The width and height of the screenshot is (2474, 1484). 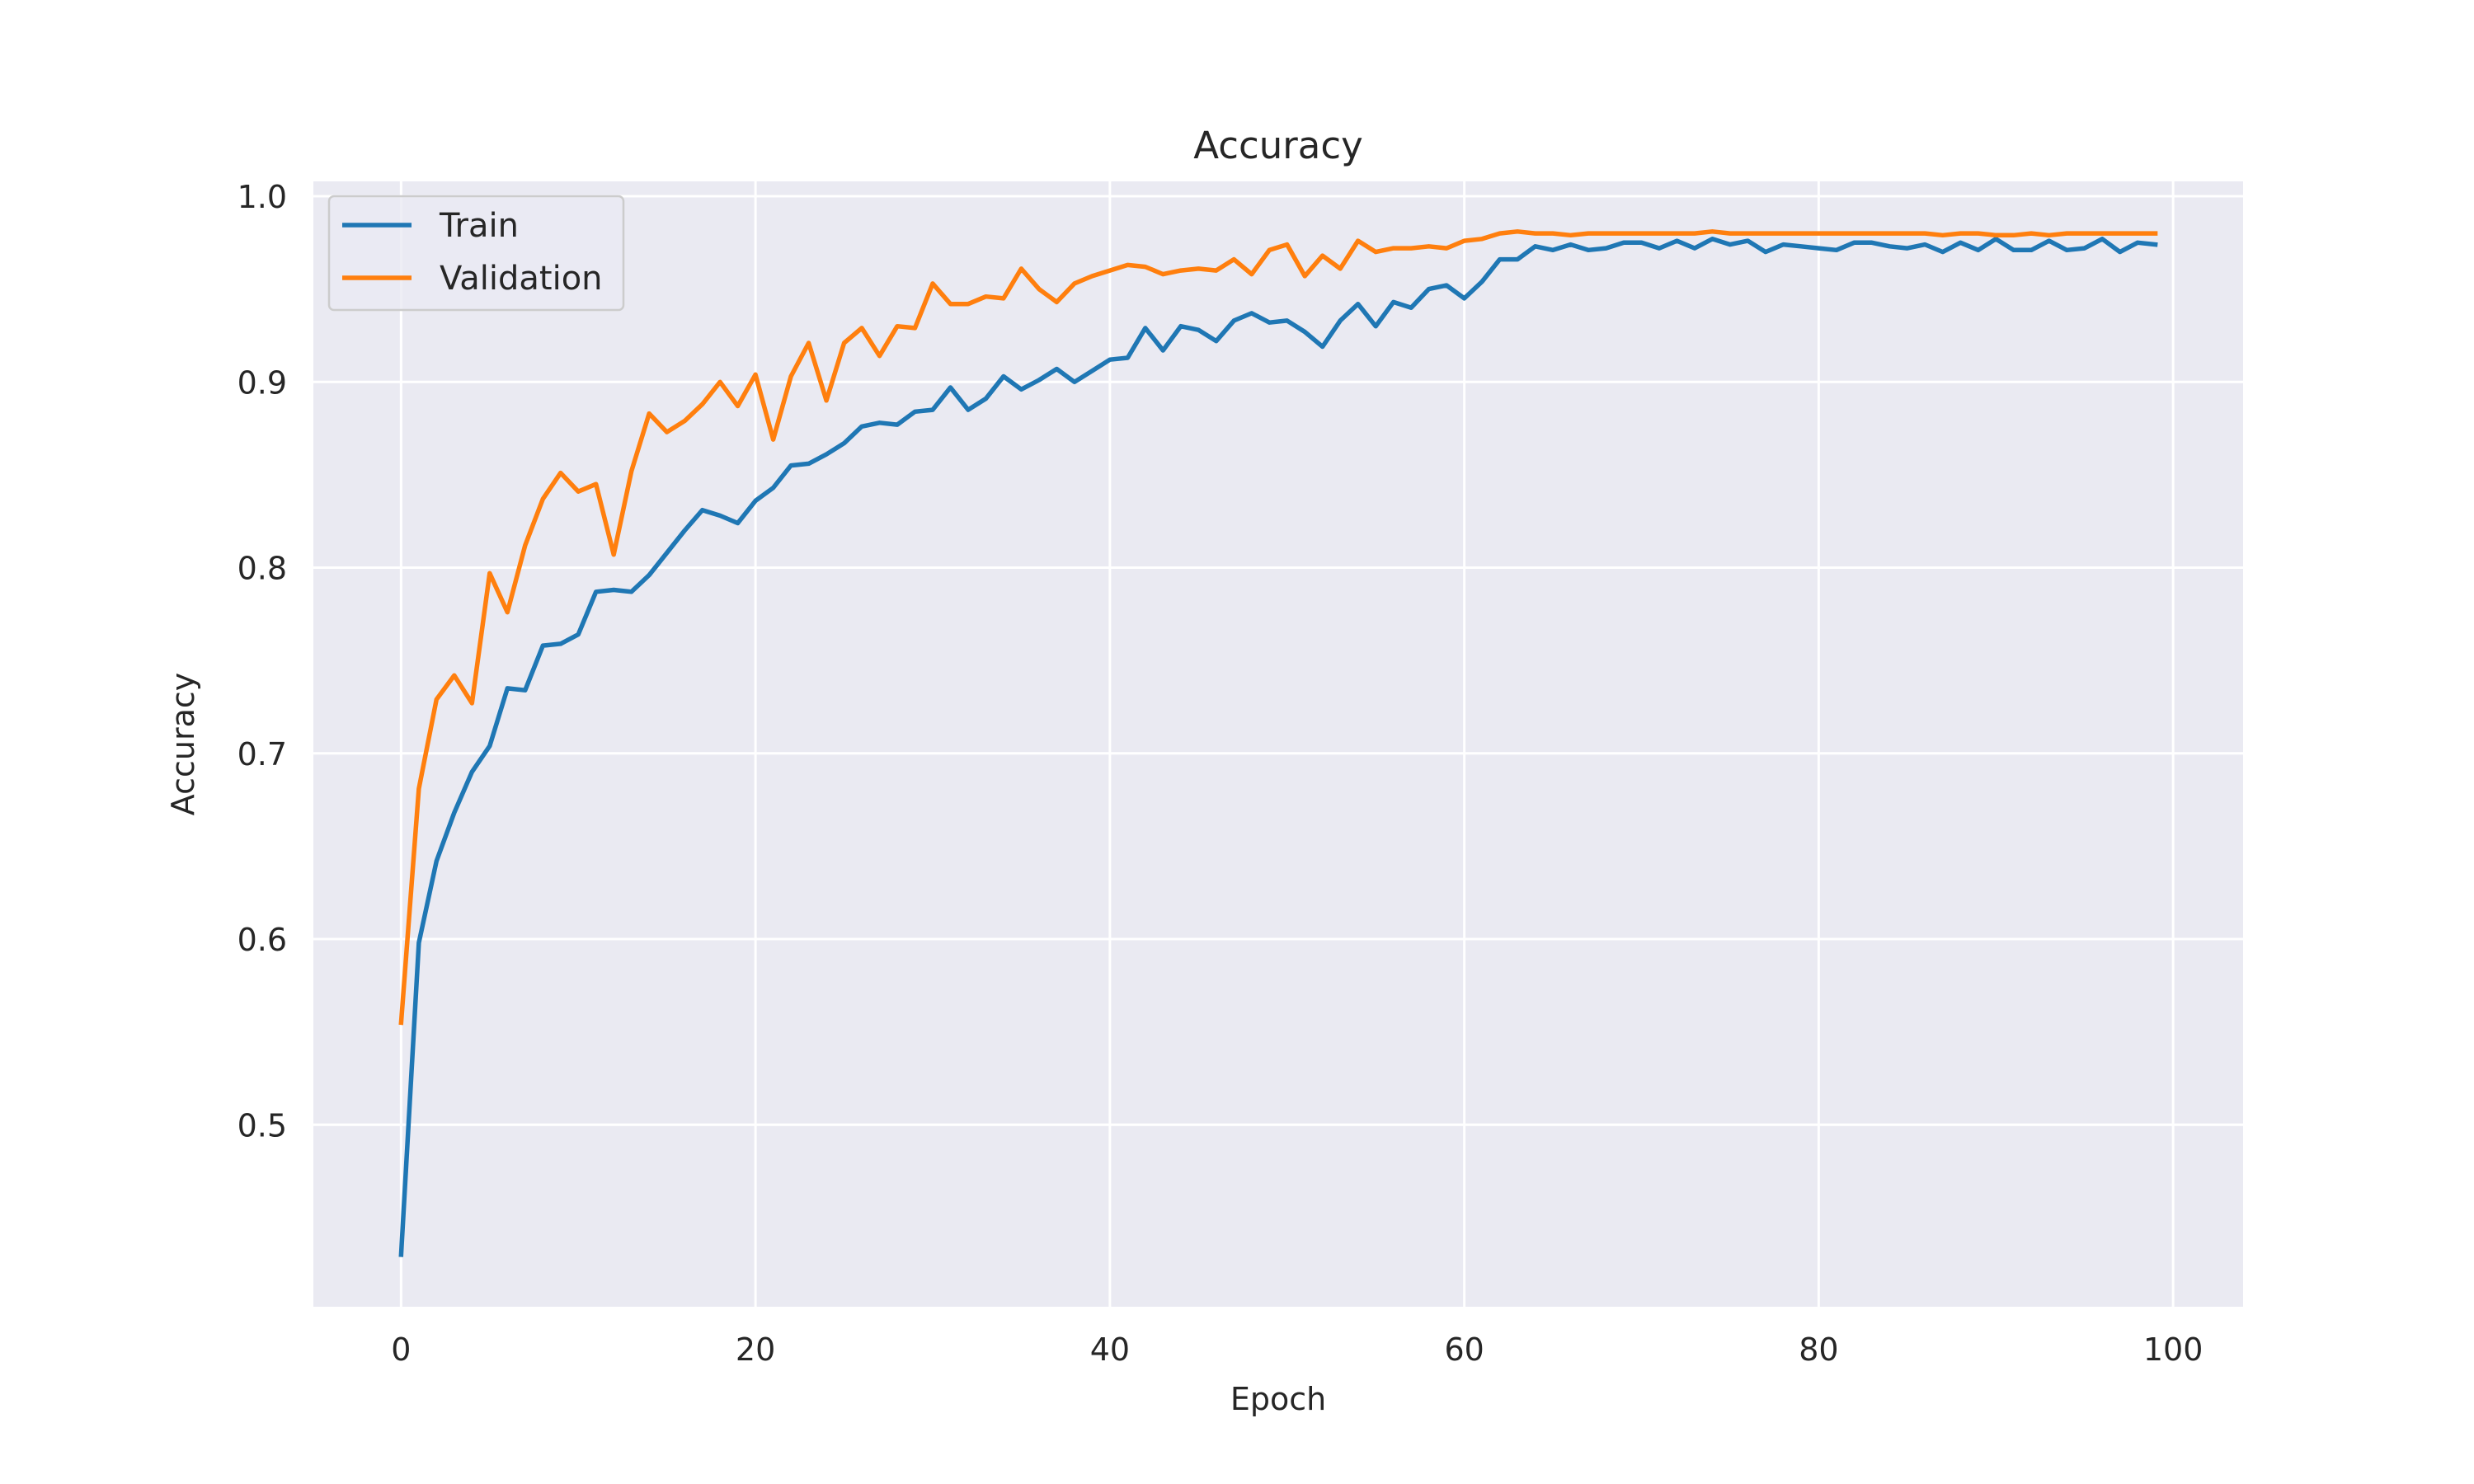 I want to click on y-tick-label: 1.0, so click(x=262, y=197).